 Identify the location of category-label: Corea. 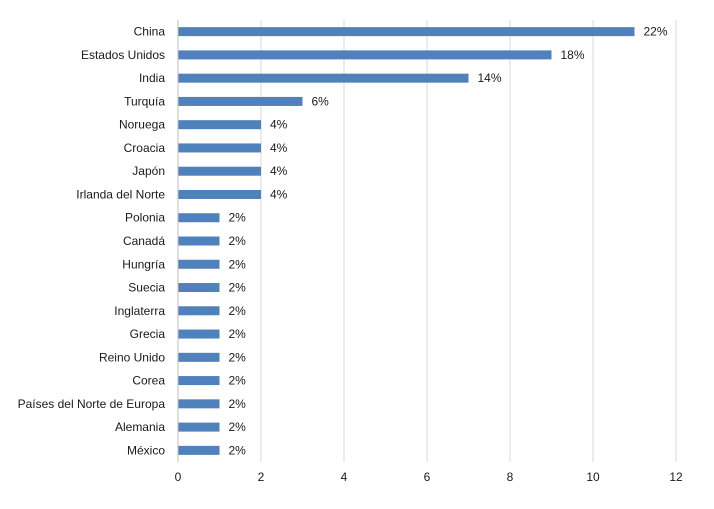
(148, 381).